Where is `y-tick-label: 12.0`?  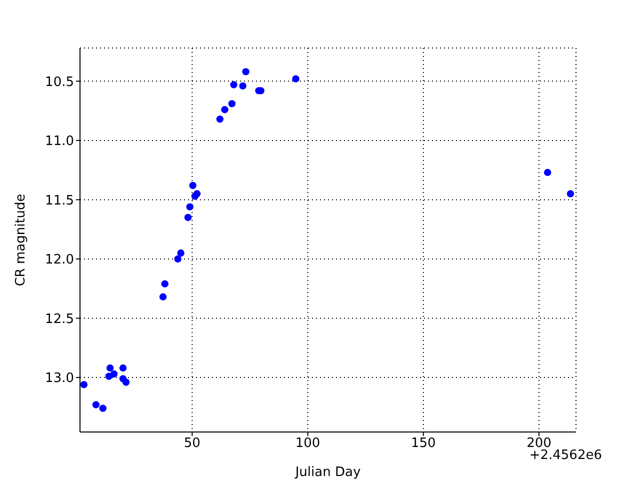 y-tick-label: 12.0 is located at coordinates (59, 260).